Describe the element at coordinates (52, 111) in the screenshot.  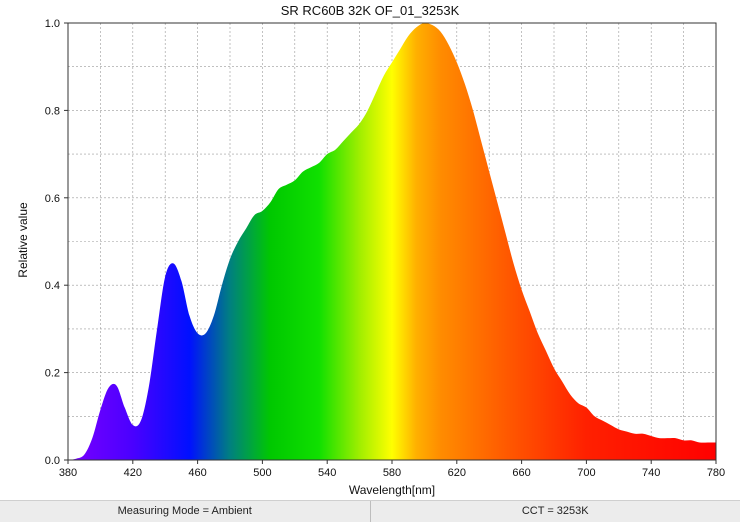
I see `y-tick-label: 0.8` at that location.